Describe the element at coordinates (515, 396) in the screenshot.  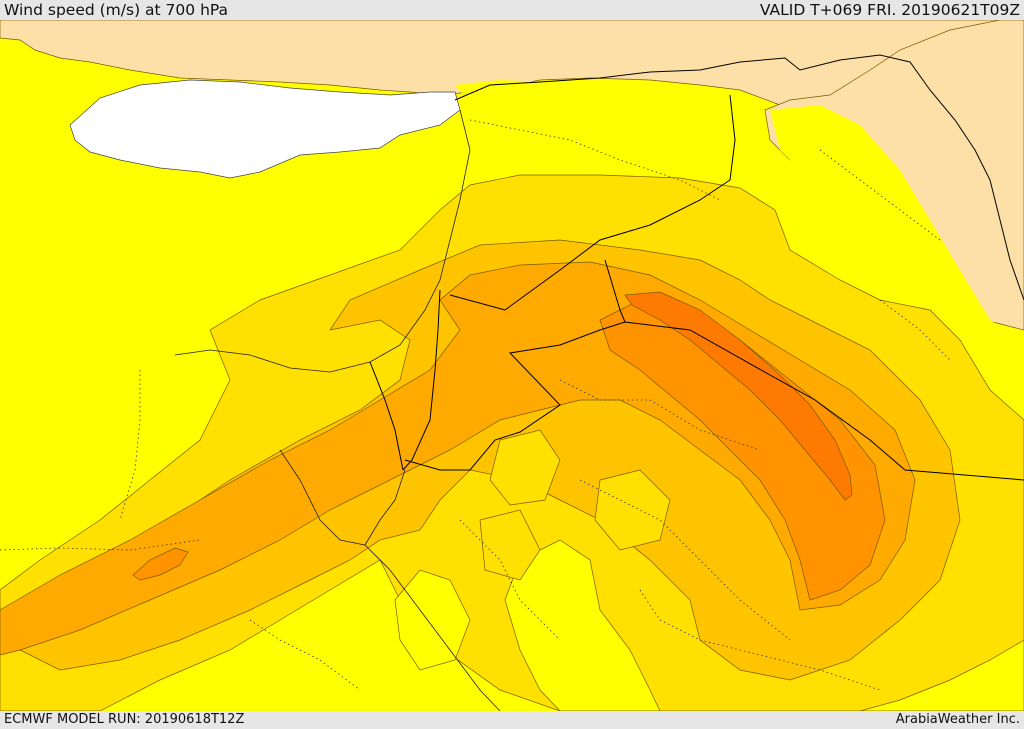
I see `border-saudi-jordan` at that location.